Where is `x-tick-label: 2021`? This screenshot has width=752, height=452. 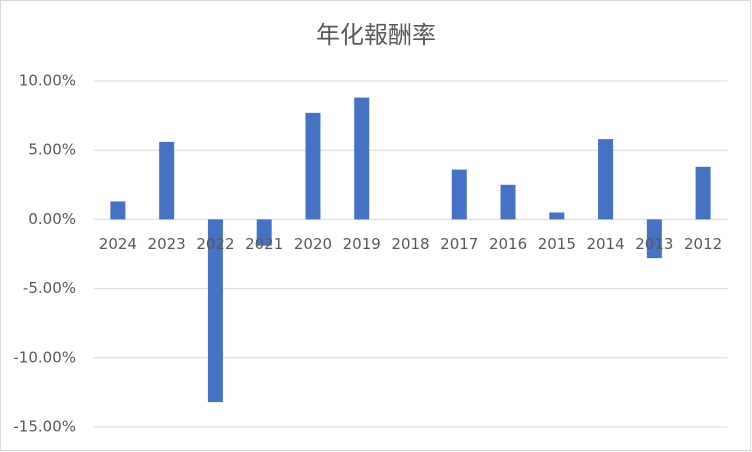
x-tick-label: 2021 is located at coordinates (264, 244).